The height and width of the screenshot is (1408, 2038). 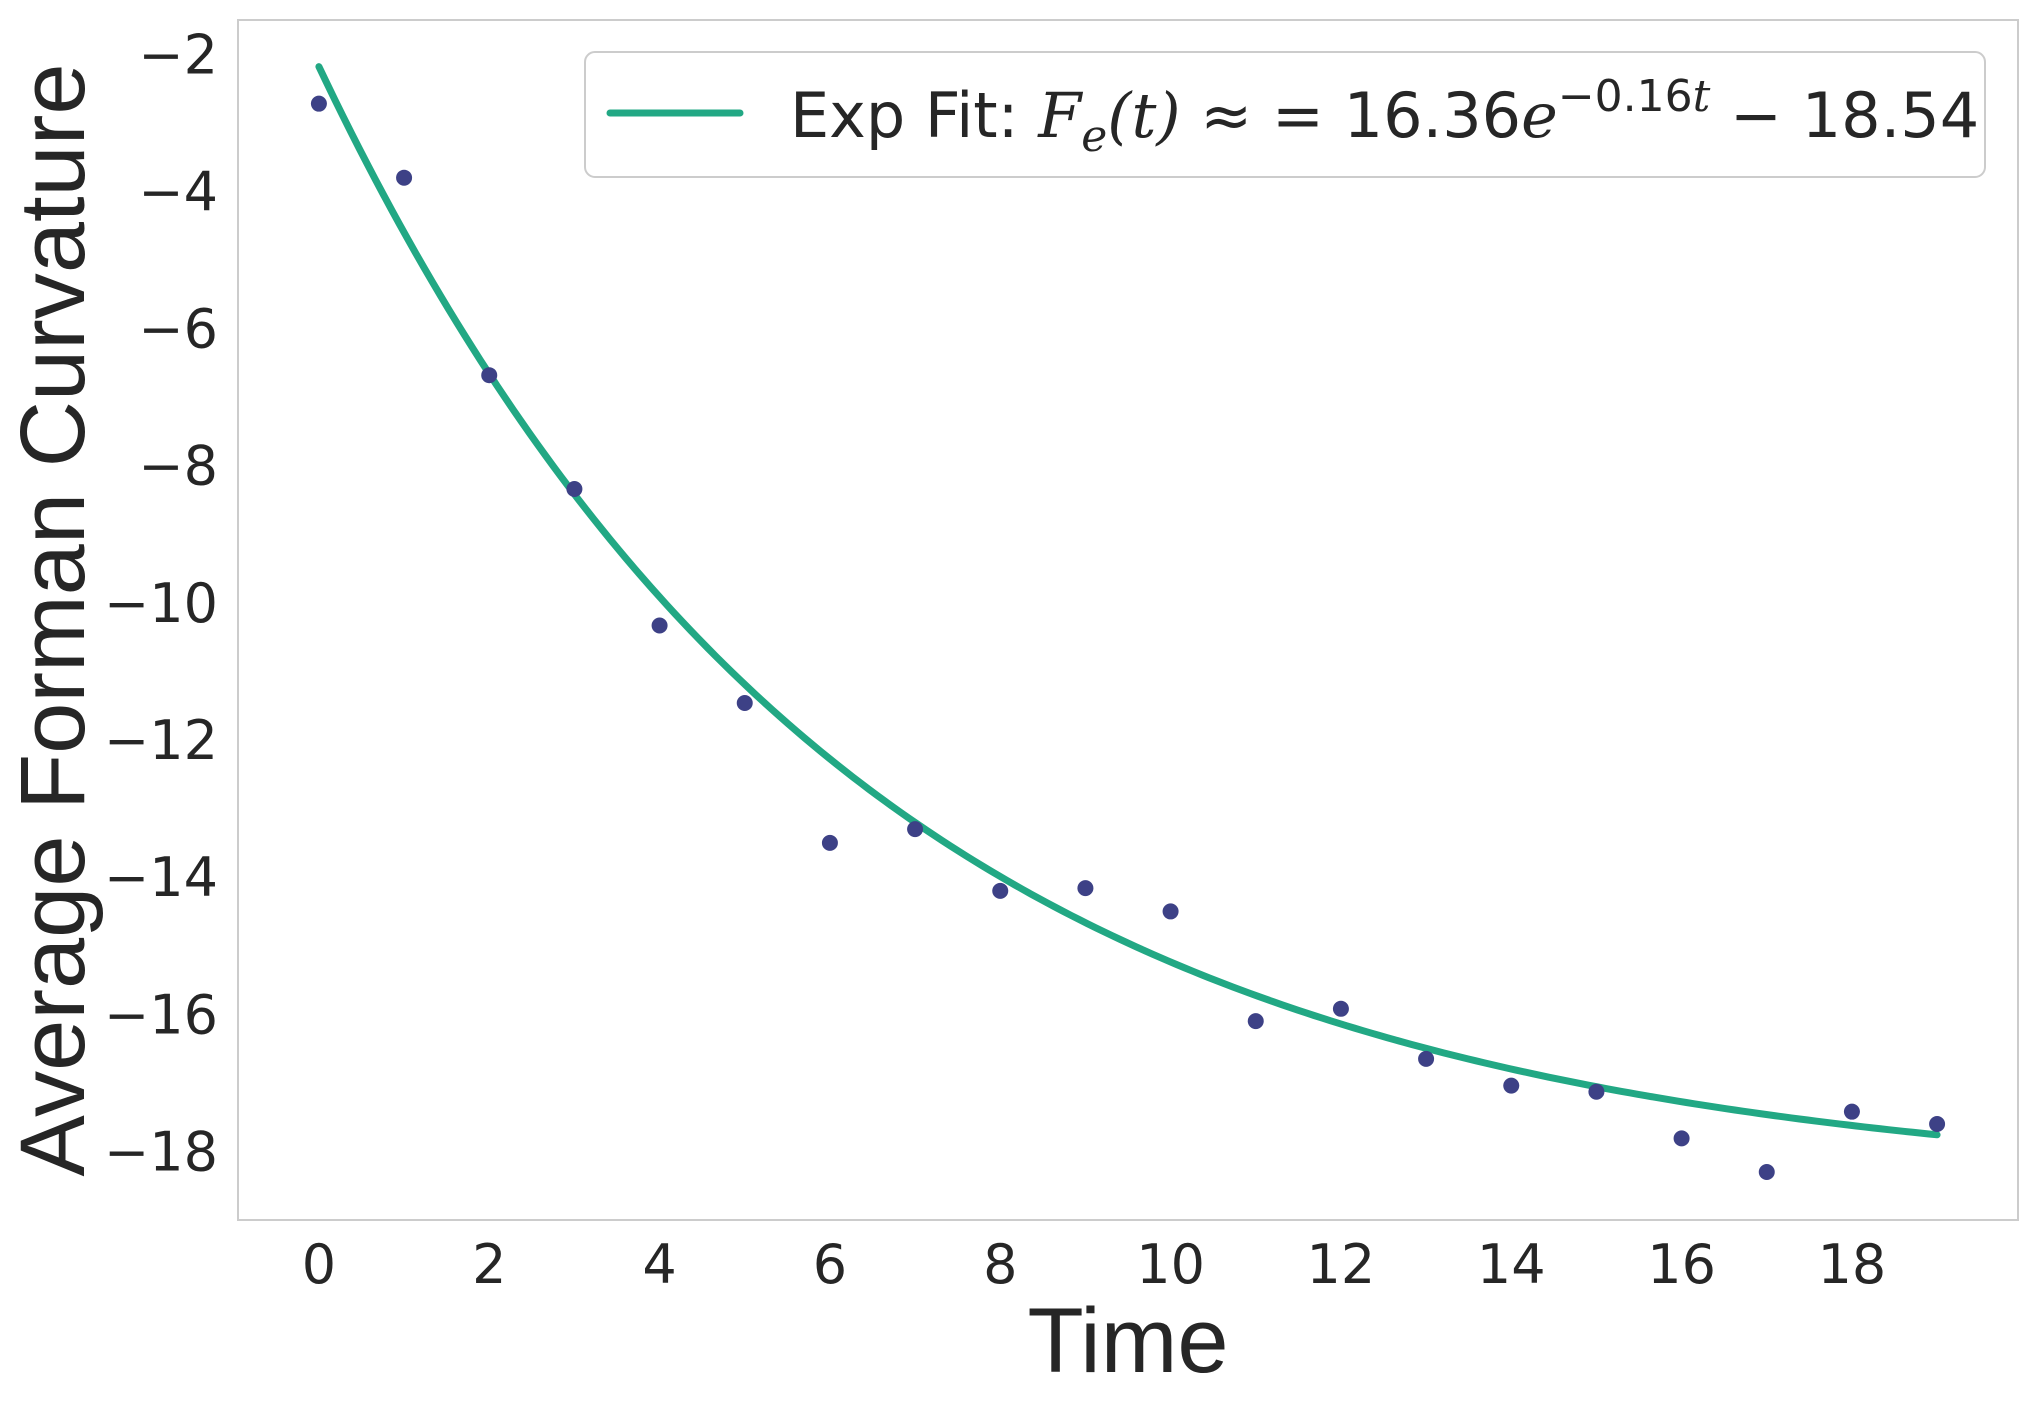 I want to click on y-tick-labels: −2 −4 −6 −8 −10 −12 −14 −16 −18, so click(x=161, y=603).